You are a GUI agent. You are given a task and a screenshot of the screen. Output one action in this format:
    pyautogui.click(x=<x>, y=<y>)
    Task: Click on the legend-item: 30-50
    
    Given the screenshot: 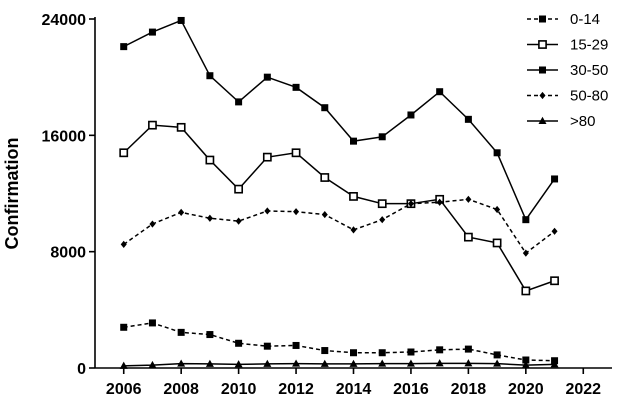 What is the action you would take?
    pyautogui.click(x=567, y=70)
    